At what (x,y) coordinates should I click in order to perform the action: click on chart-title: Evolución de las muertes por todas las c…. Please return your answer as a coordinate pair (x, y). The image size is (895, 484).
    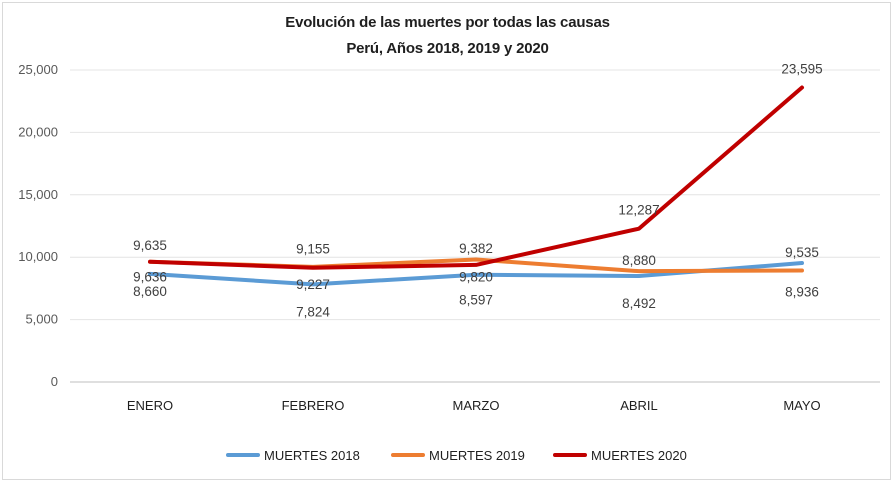
    Looking at the image, I should click on (447, 22).